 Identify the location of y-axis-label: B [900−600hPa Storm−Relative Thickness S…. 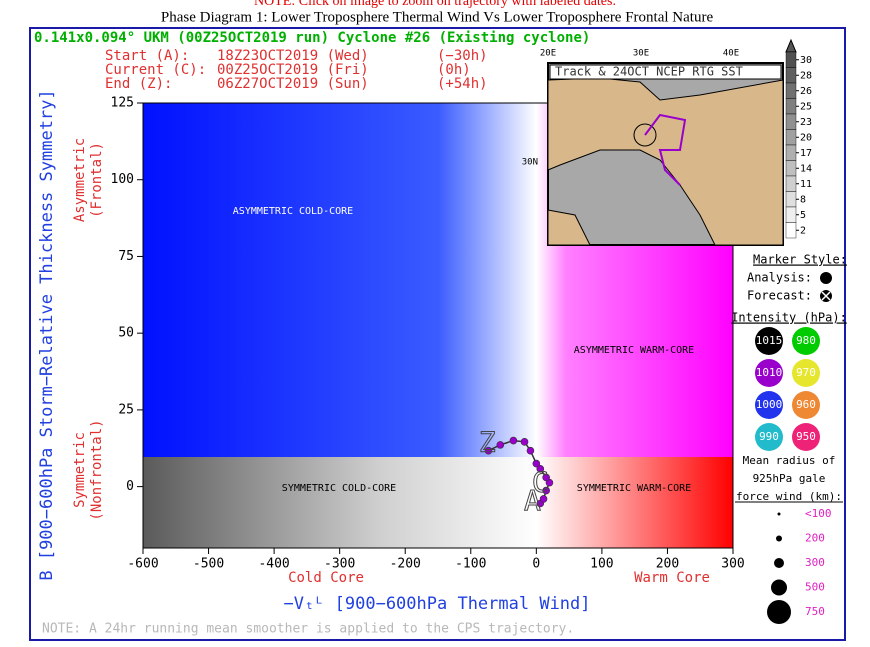
(47, 334).